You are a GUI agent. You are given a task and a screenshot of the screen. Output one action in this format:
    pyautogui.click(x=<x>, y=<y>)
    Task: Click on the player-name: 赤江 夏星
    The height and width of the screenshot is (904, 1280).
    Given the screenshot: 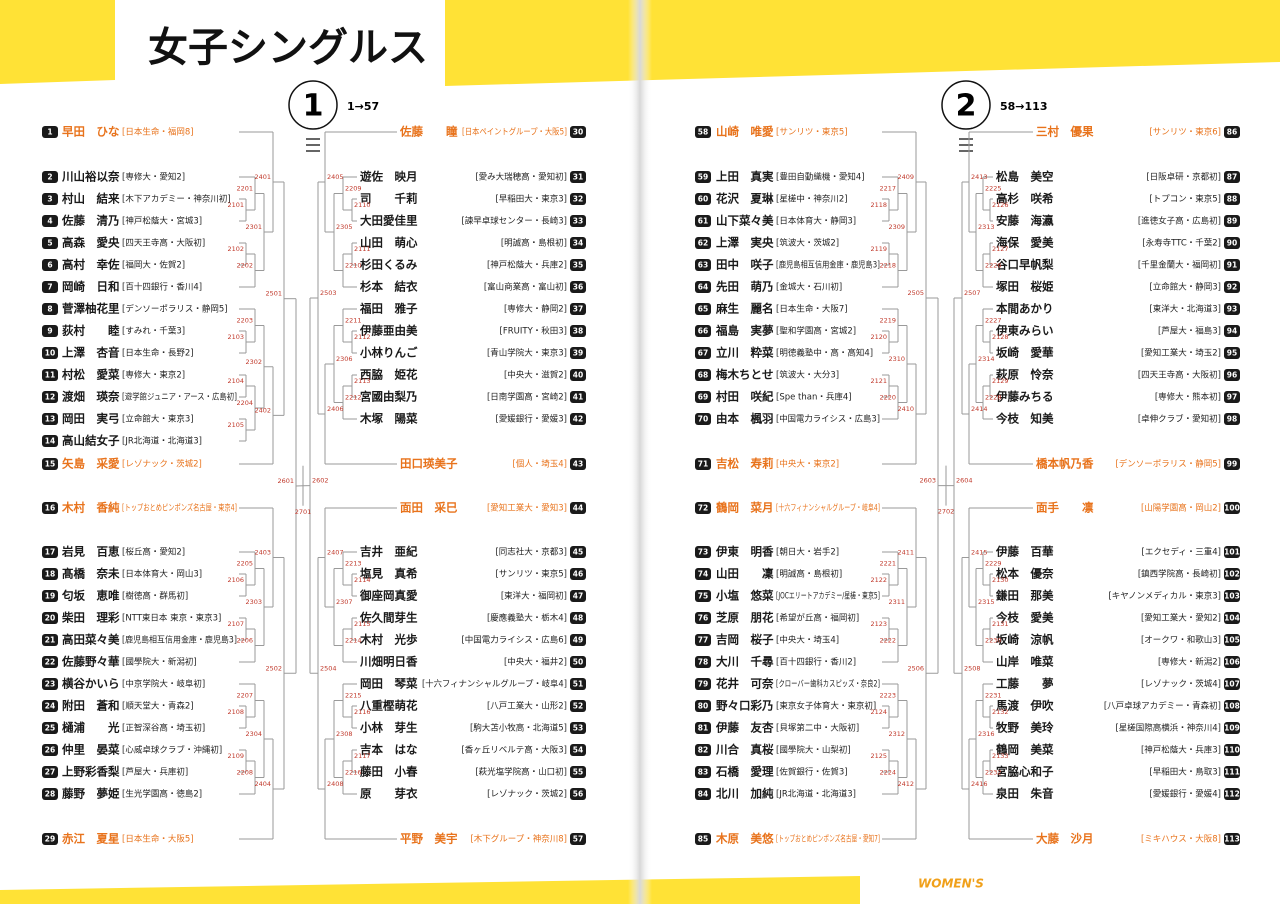 What is the action you would take?
    pyautogui.click(x=91, y=839)
    